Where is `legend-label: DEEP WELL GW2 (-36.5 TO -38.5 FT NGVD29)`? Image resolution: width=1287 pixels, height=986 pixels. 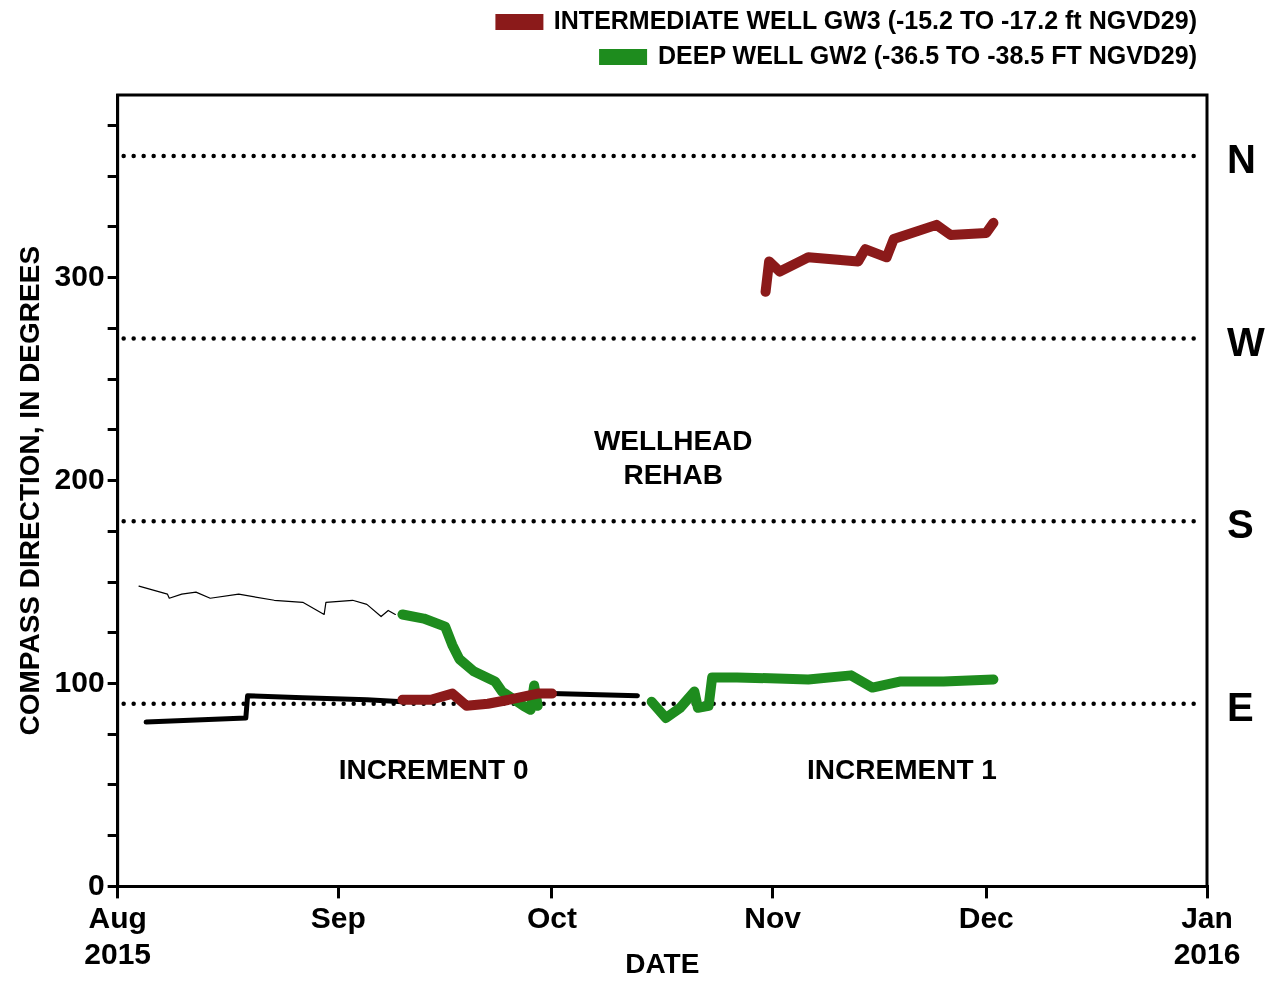 legend-label: DEEP WELL GW2 (-36.5 TO -38.5 FT NGVD29) is located at coordinates (927, 54).